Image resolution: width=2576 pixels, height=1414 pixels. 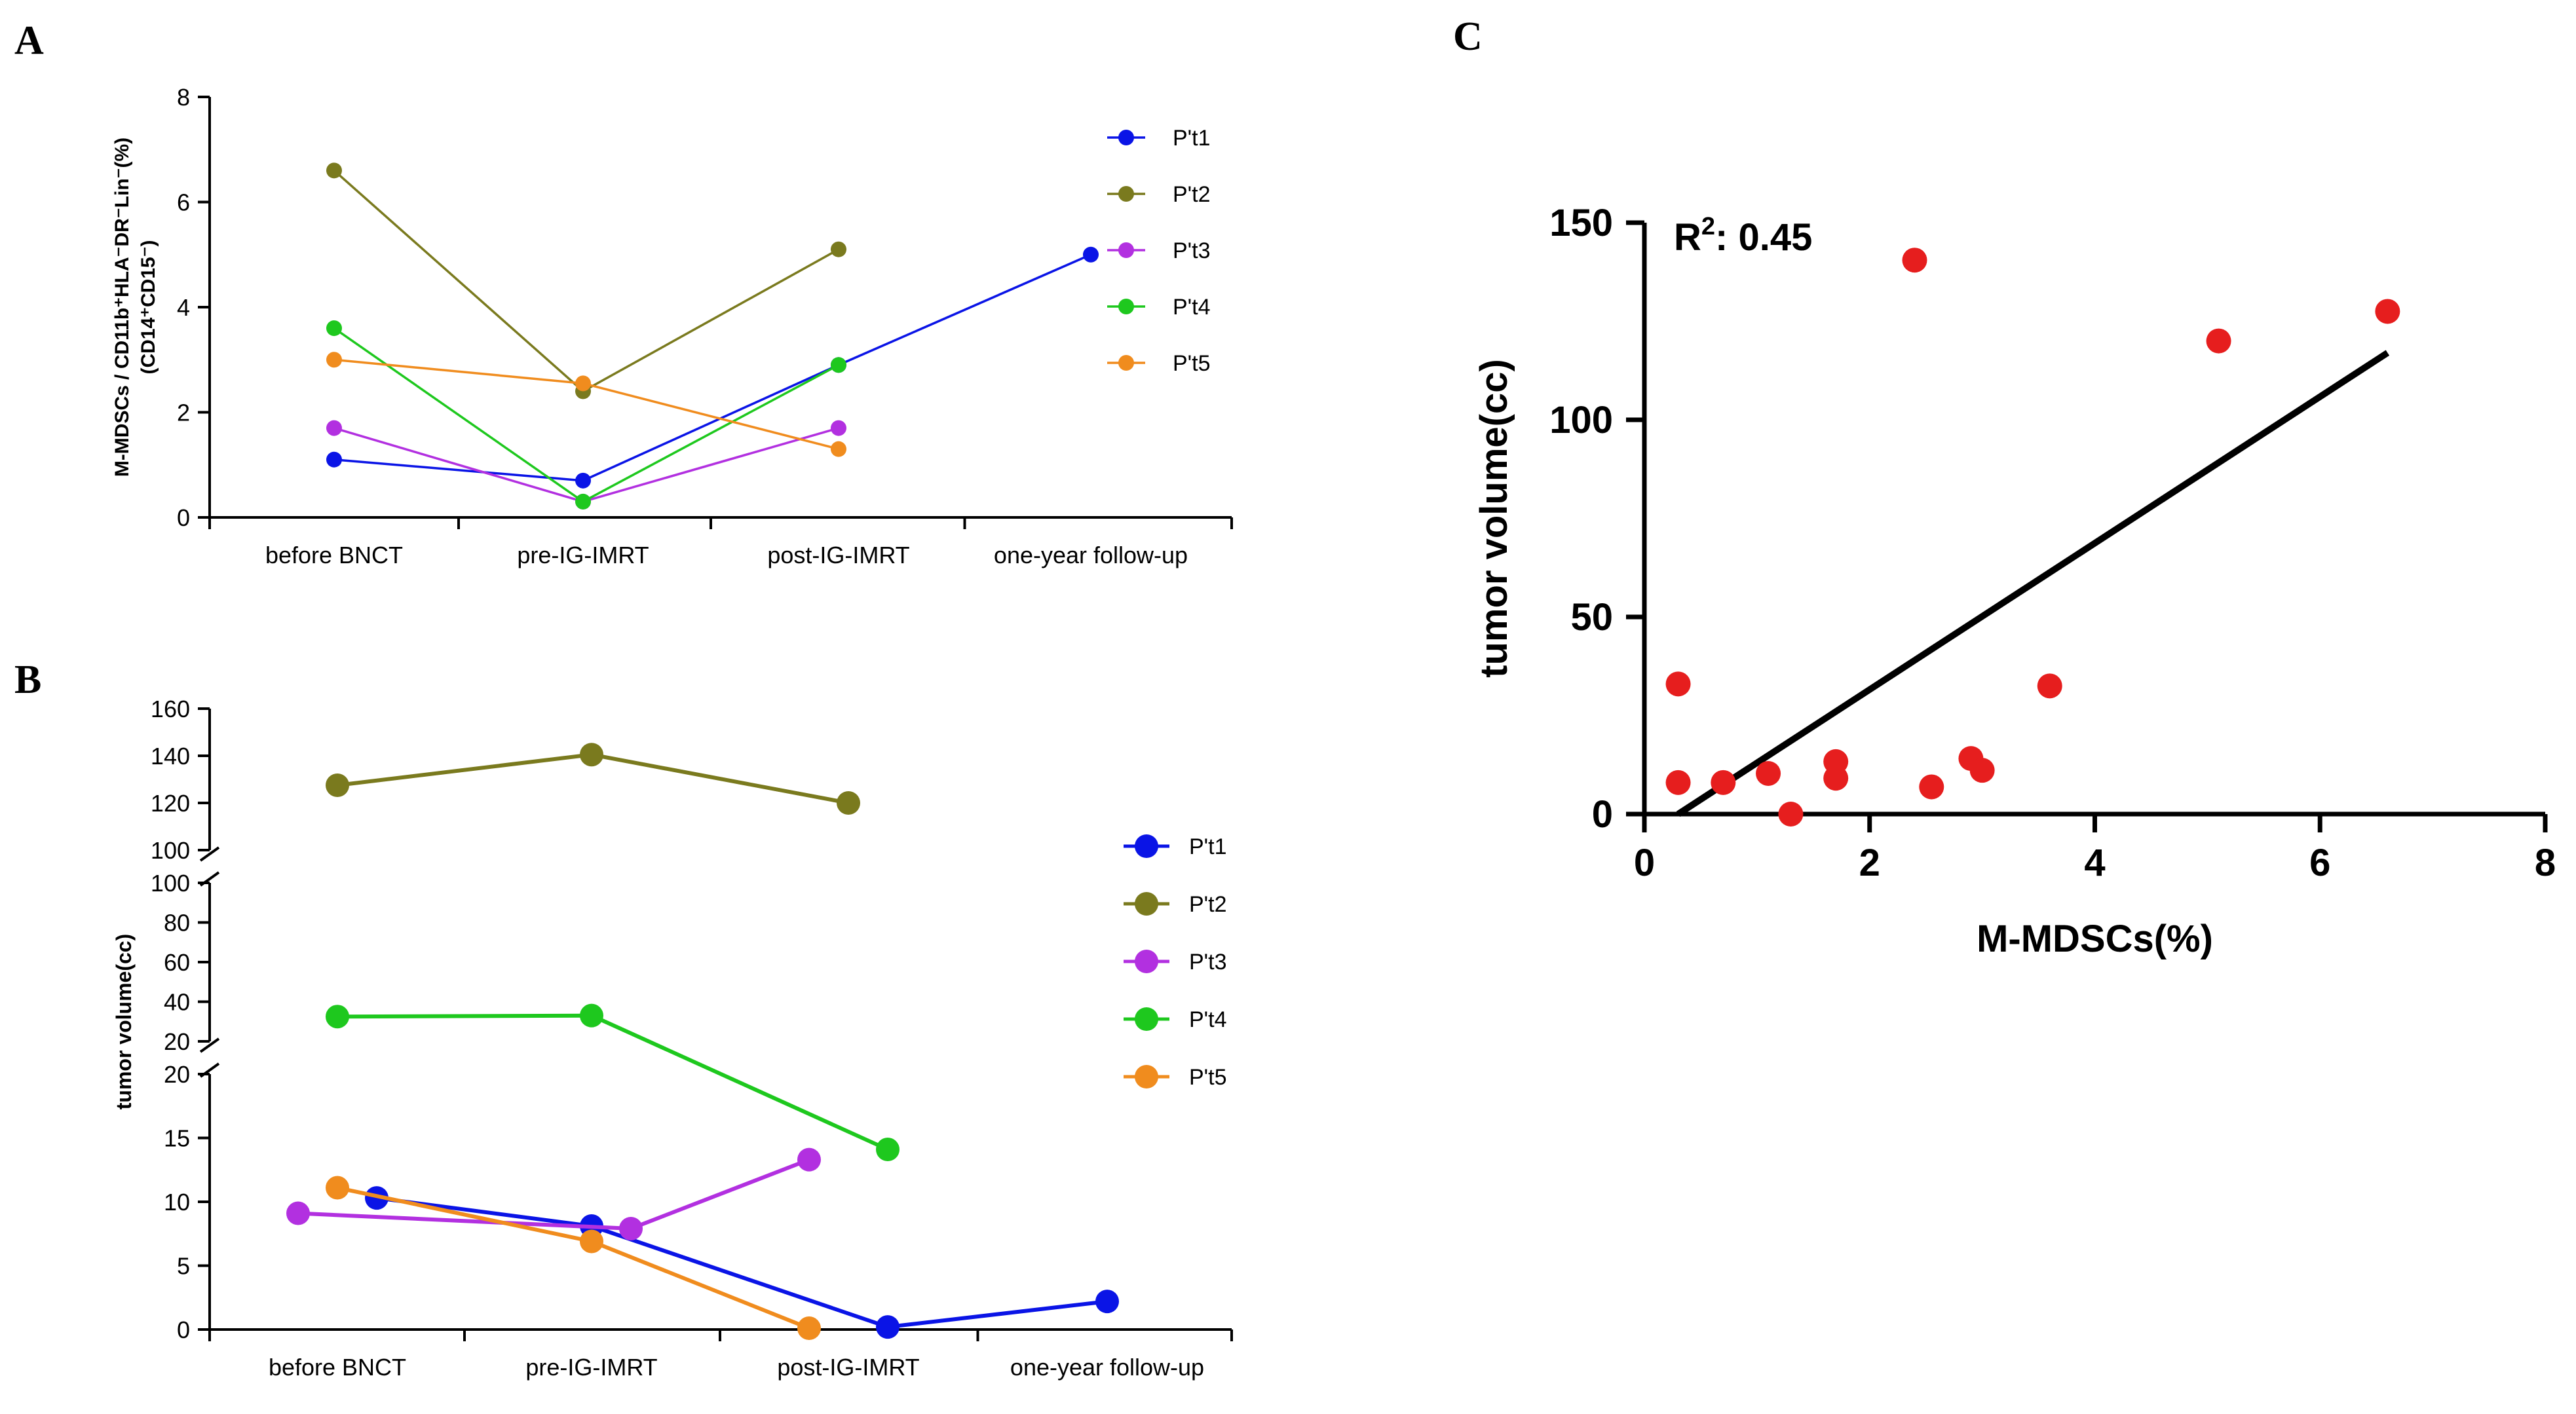 I want to click on a-y-tick-label: 6, so click(x=183, y=202).